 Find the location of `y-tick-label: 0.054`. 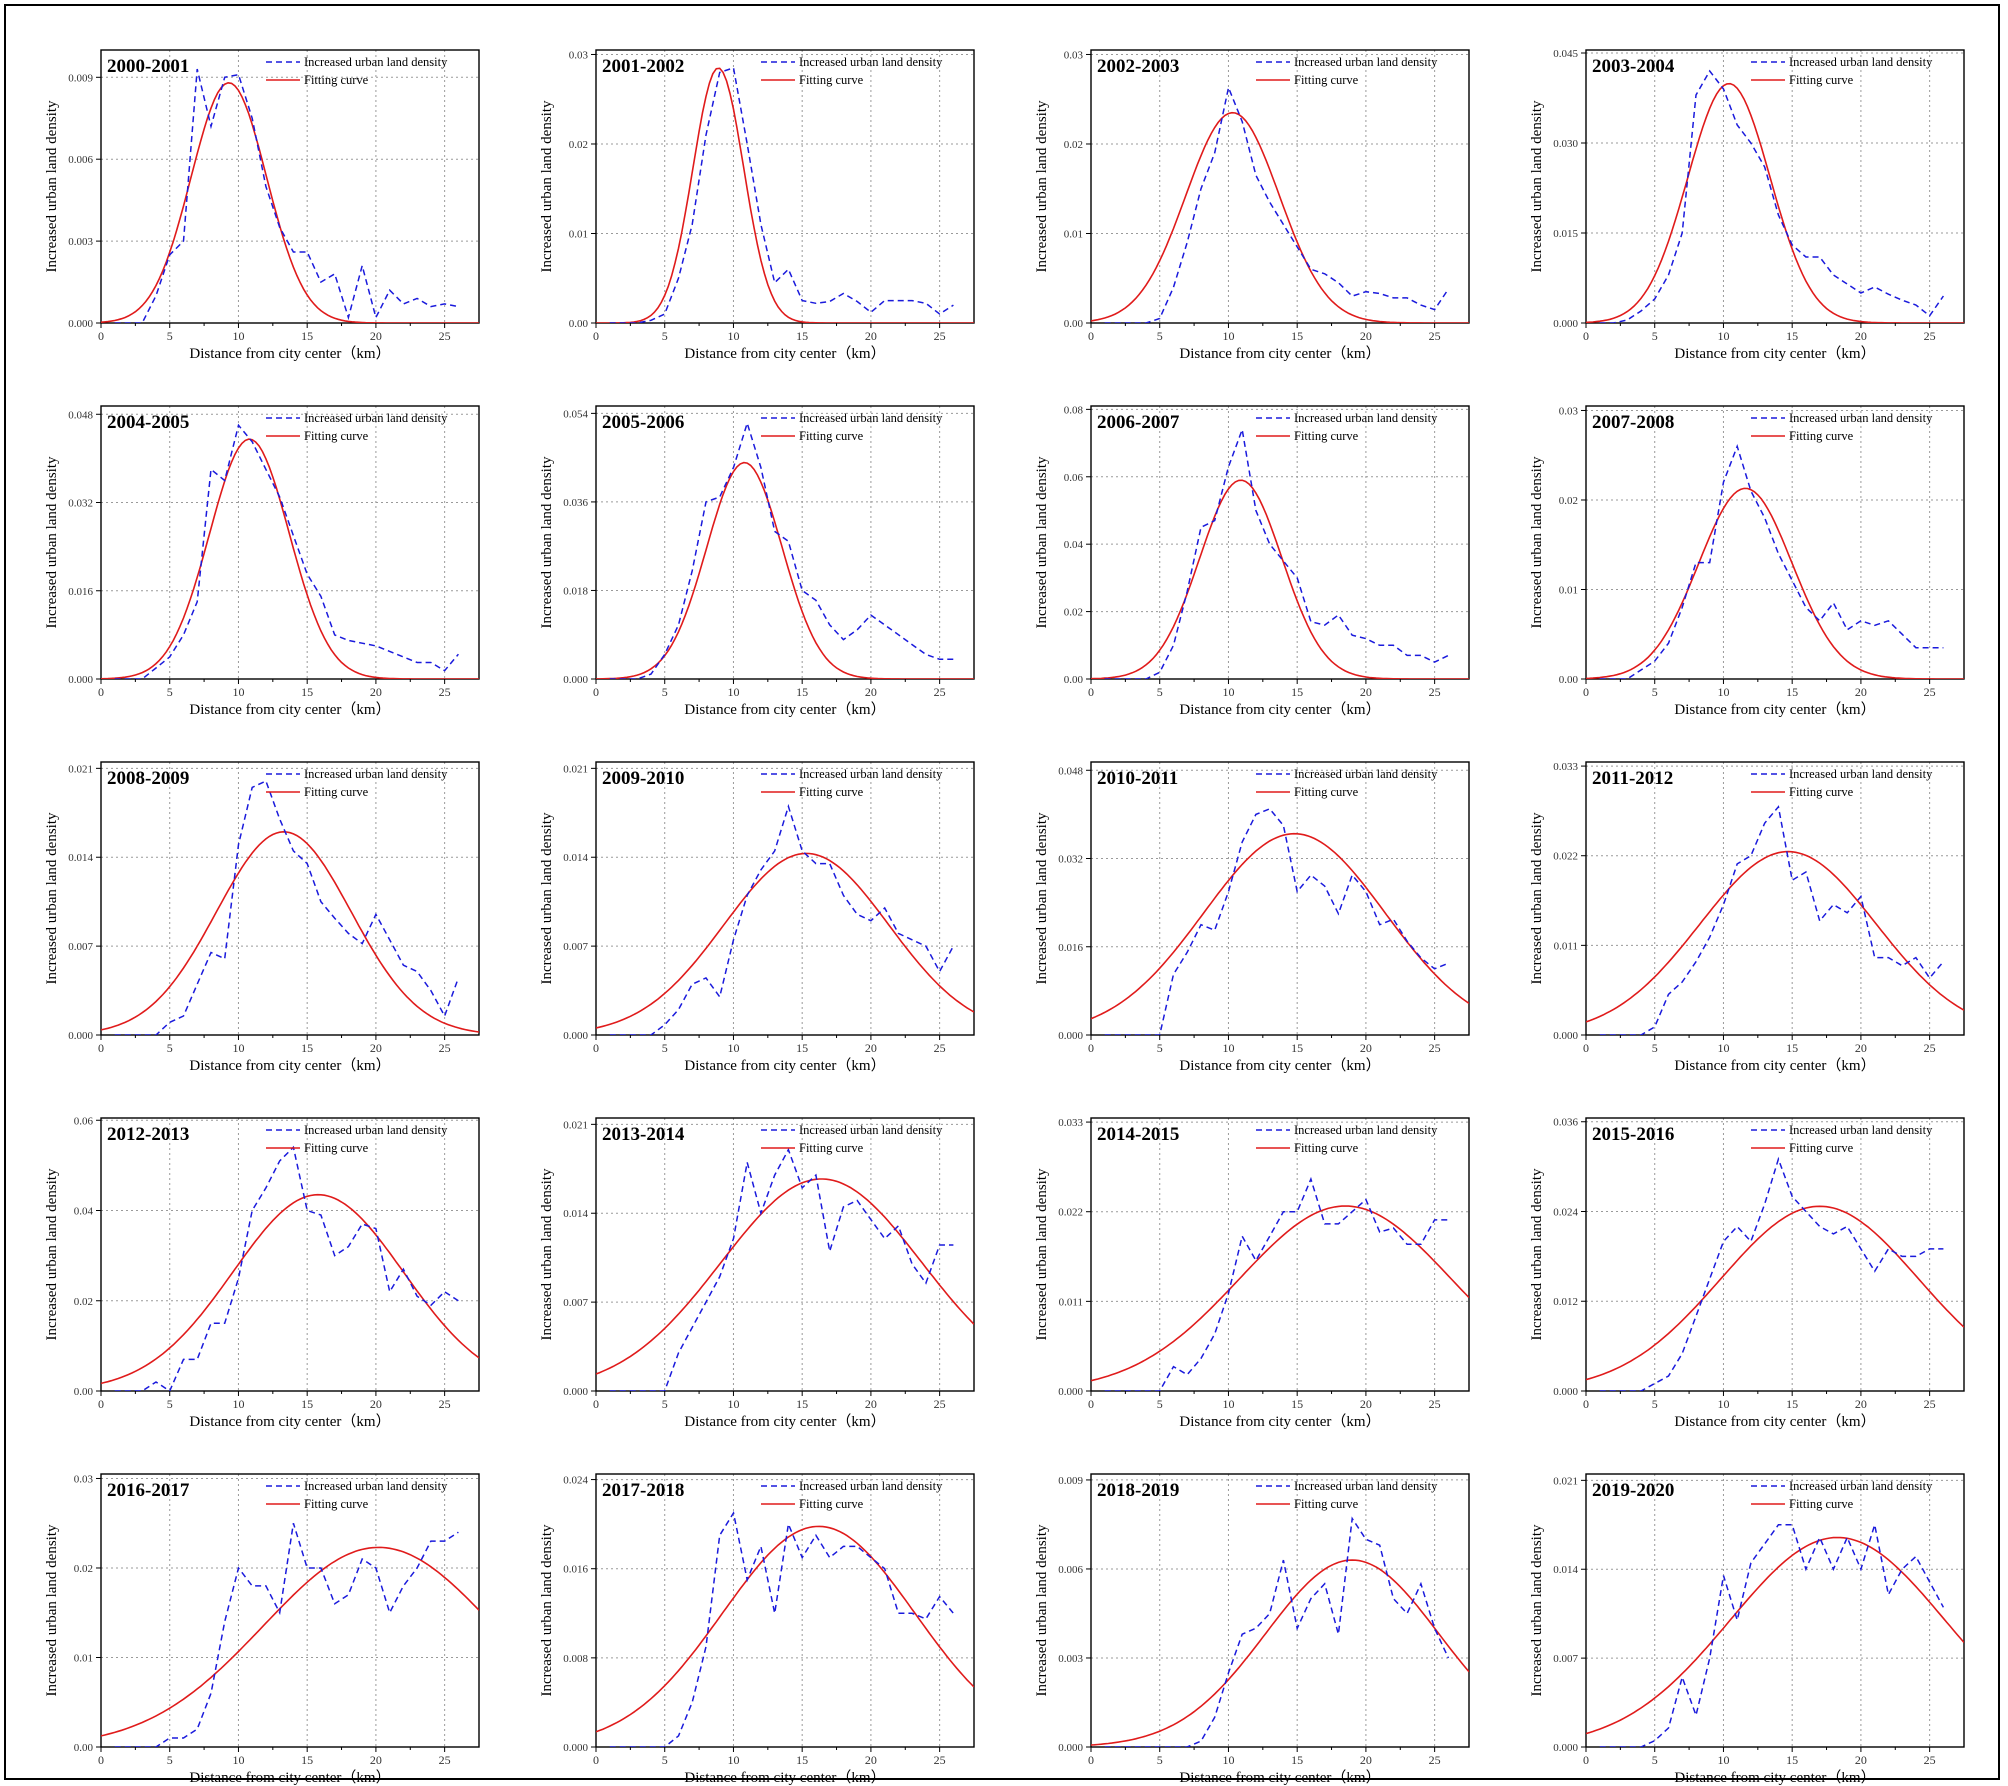

y-tick-label: 0.054 is located at coordinates (575, 414).